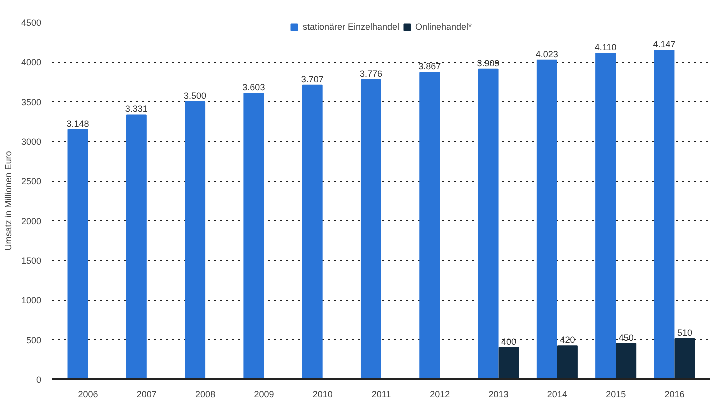  What do you see at coordinates (557, 395) in the screenshot?
I see `x-tick-label: 2014` at bounding box center [557, 395].